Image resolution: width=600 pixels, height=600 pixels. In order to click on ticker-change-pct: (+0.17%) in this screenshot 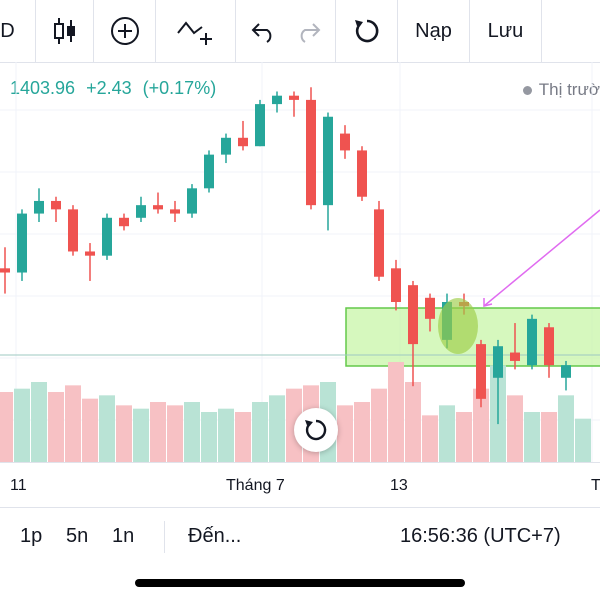, I will do `click(179, 88)`.